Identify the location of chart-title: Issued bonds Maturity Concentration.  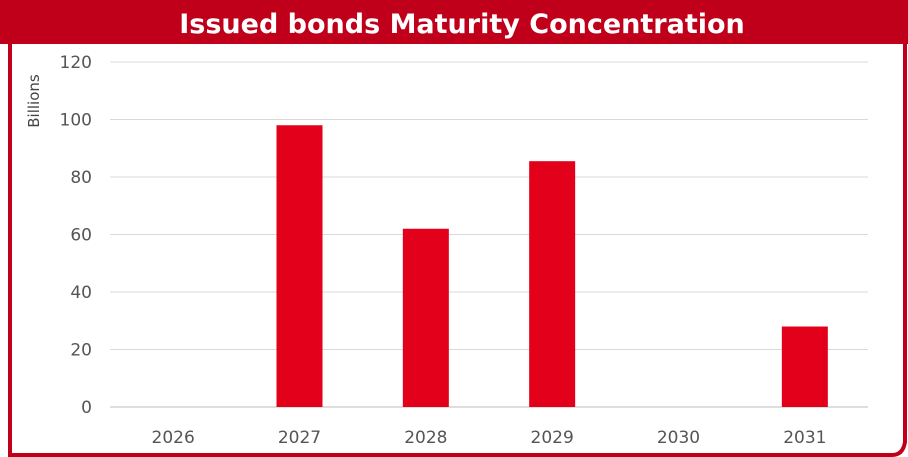
(462, 24).